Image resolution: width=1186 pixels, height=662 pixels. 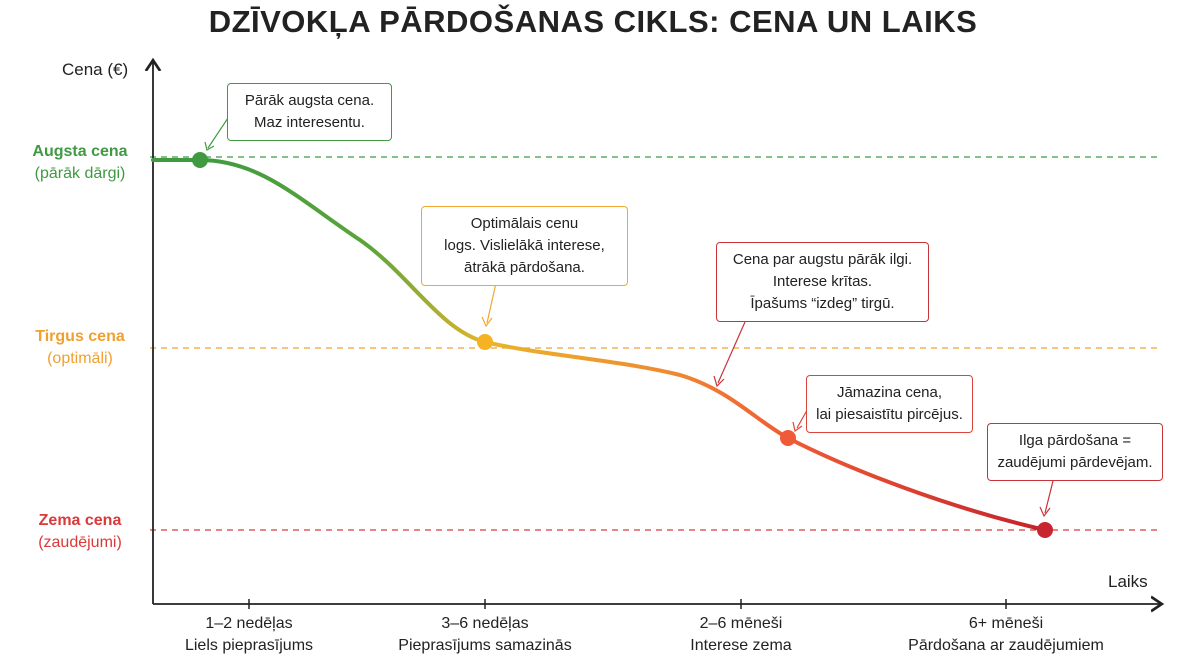 What do you see at coordinates (218, 133) in the screenshot?
I see `callout-arrow-high` at bounding box center [218, 133].